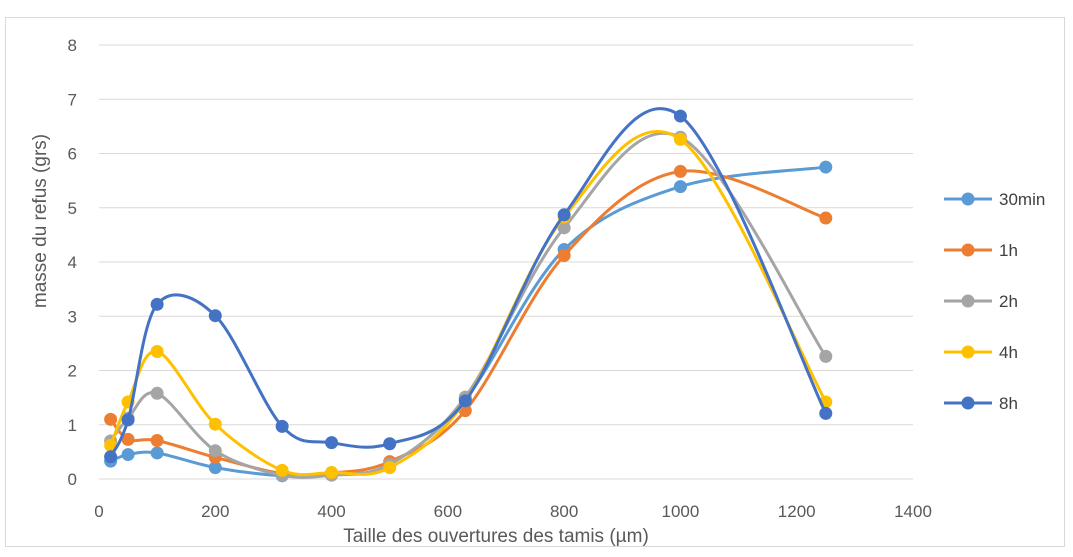 The width and height of the screenshot is (1073, 557). I want to click on x-tick-label: 600, so click(448, 511).